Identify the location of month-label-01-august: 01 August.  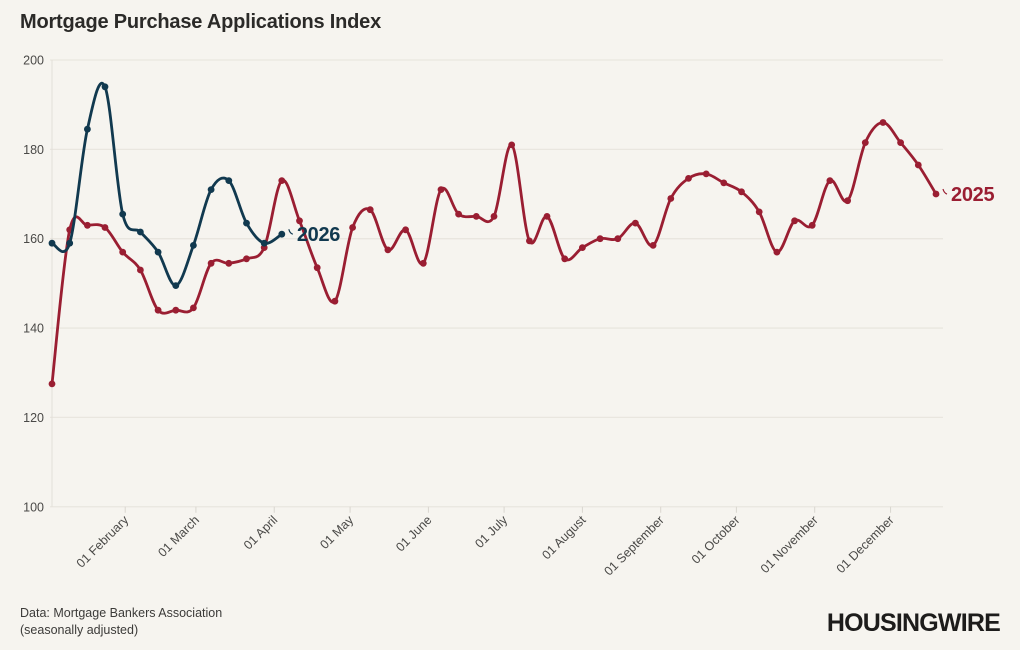
(564, 538).